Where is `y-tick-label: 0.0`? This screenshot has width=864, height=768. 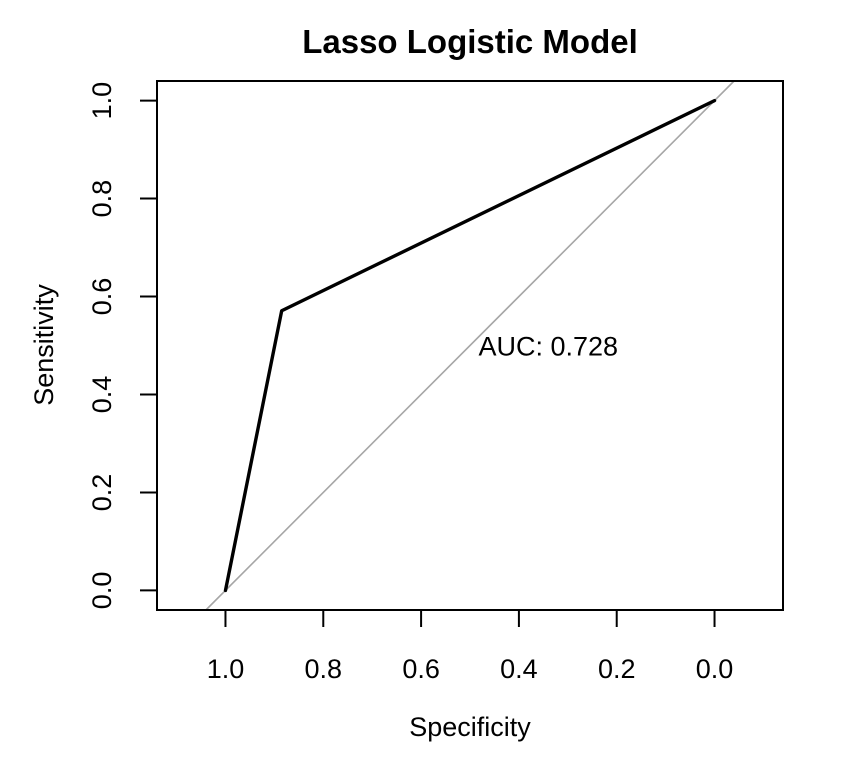
y-tick-label: 0.0 is located at coordinates (102, 591).